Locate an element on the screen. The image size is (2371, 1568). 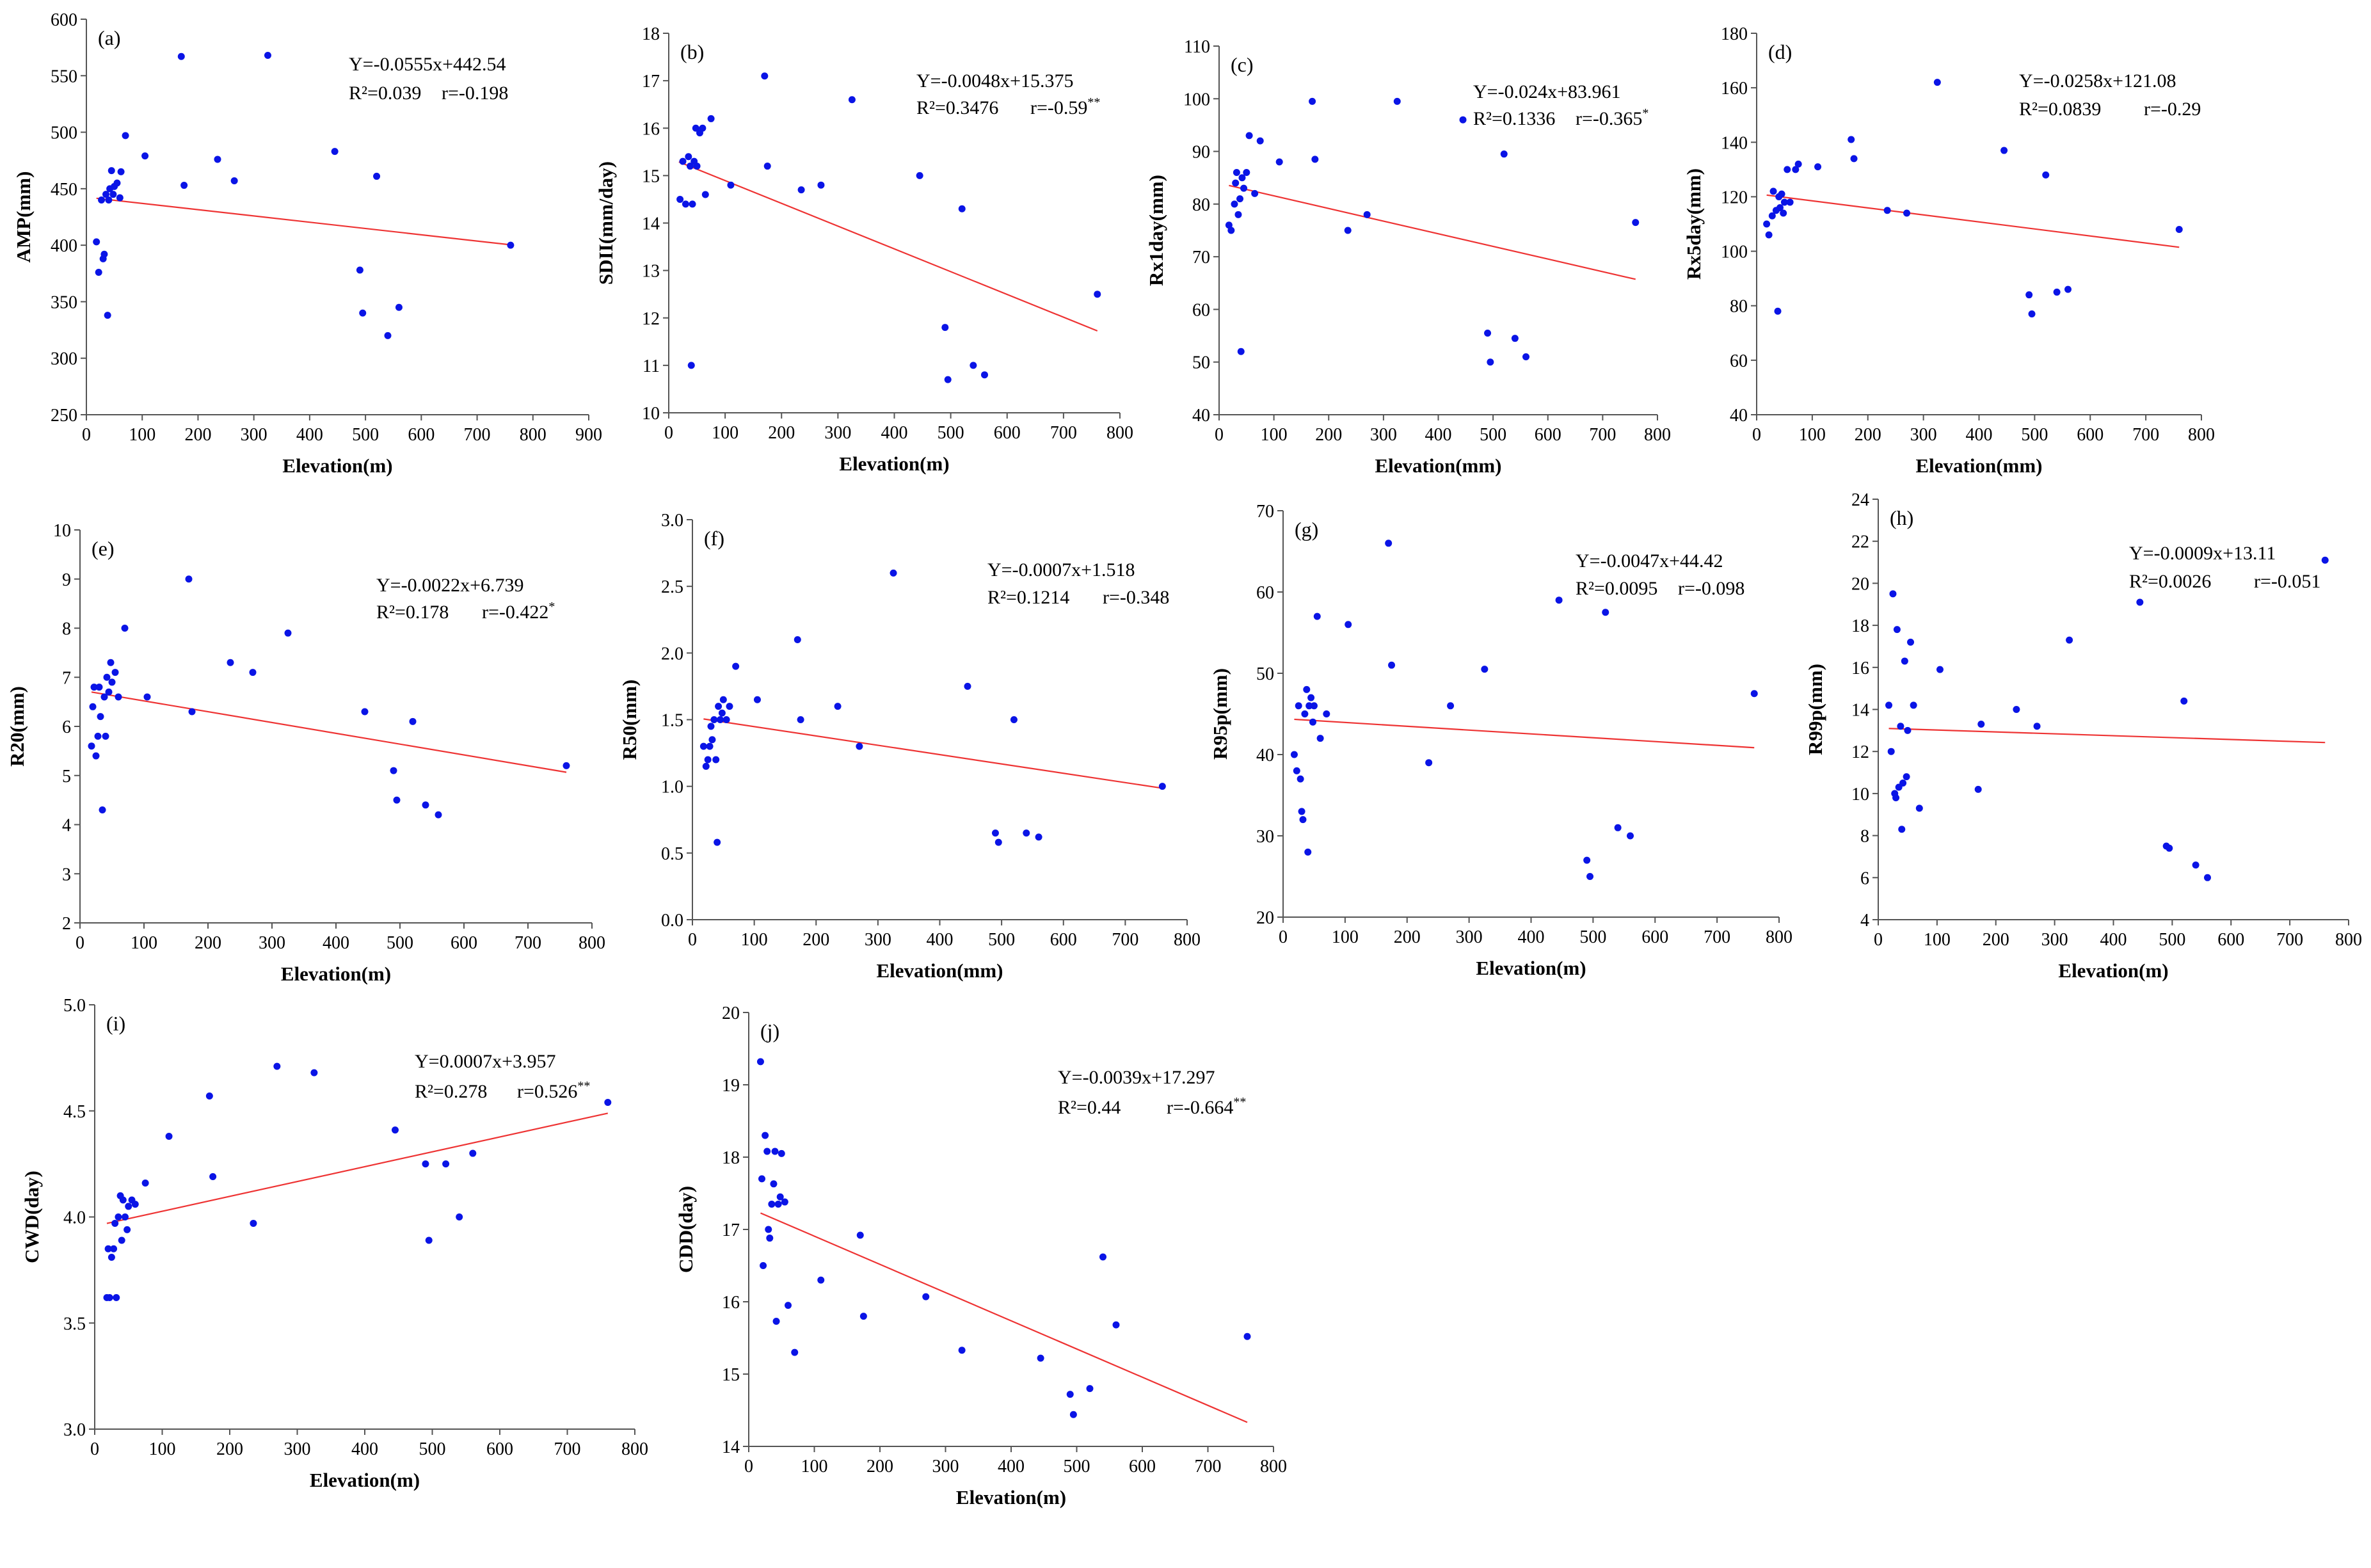
y-tick-label: 15 is located at coordinates (731, 1375).